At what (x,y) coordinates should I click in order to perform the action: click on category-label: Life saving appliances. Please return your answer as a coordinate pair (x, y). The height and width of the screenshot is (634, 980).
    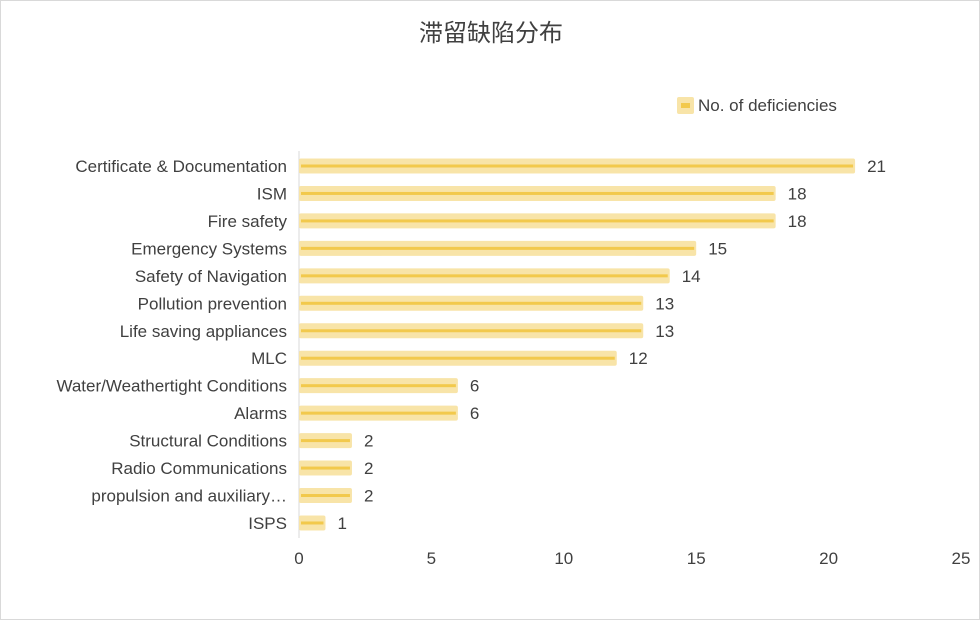
    Looking at the image, I should click on (203, 331).